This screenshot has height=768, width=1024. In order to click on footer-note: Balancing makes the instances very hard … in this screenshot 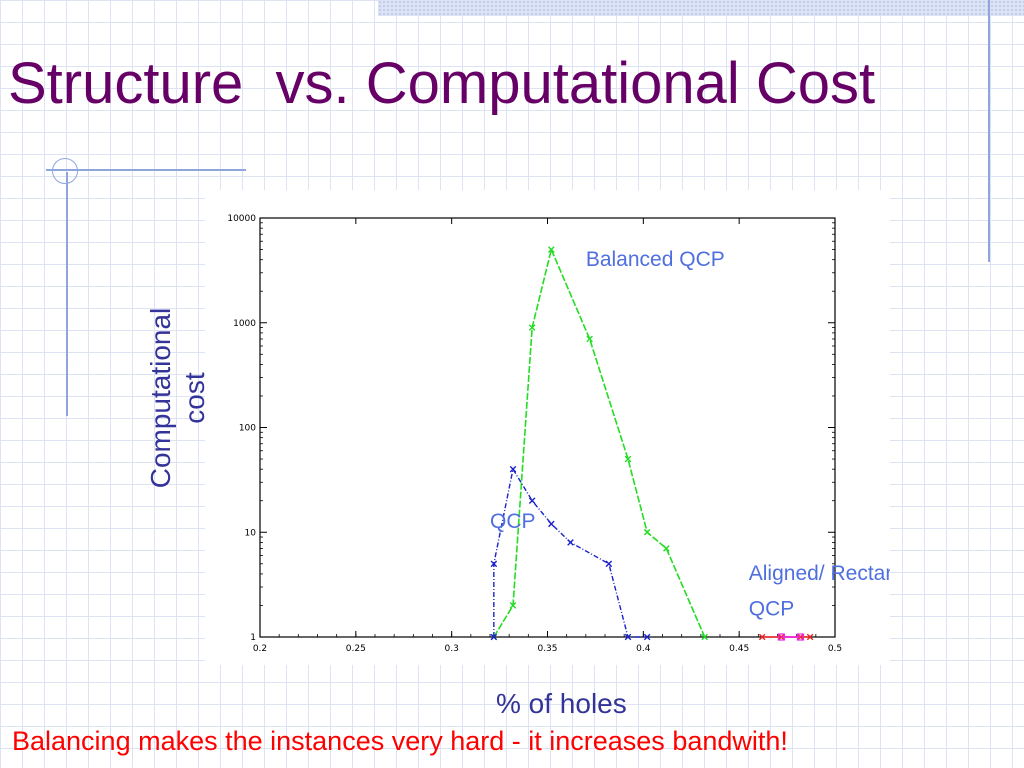, I will do `click(400, 741)`.